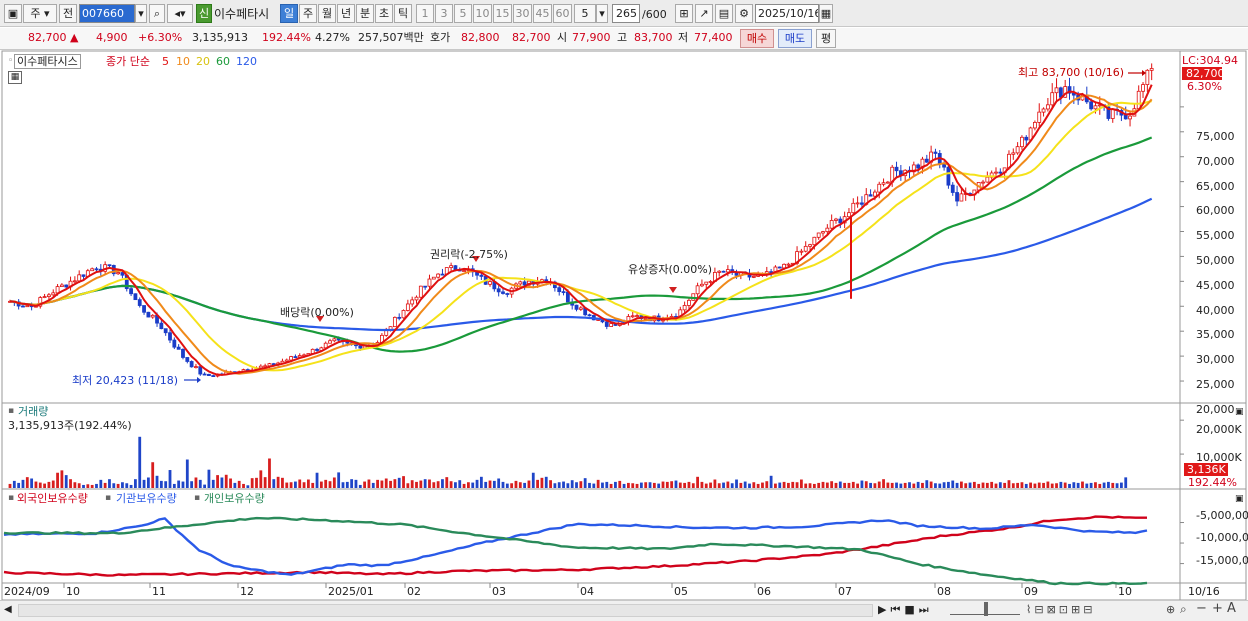  I want to click on x-axis-label: 04, so click(587, 591).